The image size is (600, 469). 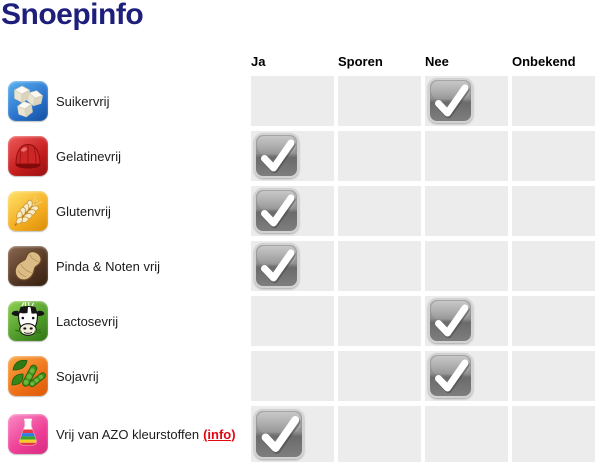 I want to click on row-label-glutenvrij: Glutenvrij, so click(x=83, y=211).